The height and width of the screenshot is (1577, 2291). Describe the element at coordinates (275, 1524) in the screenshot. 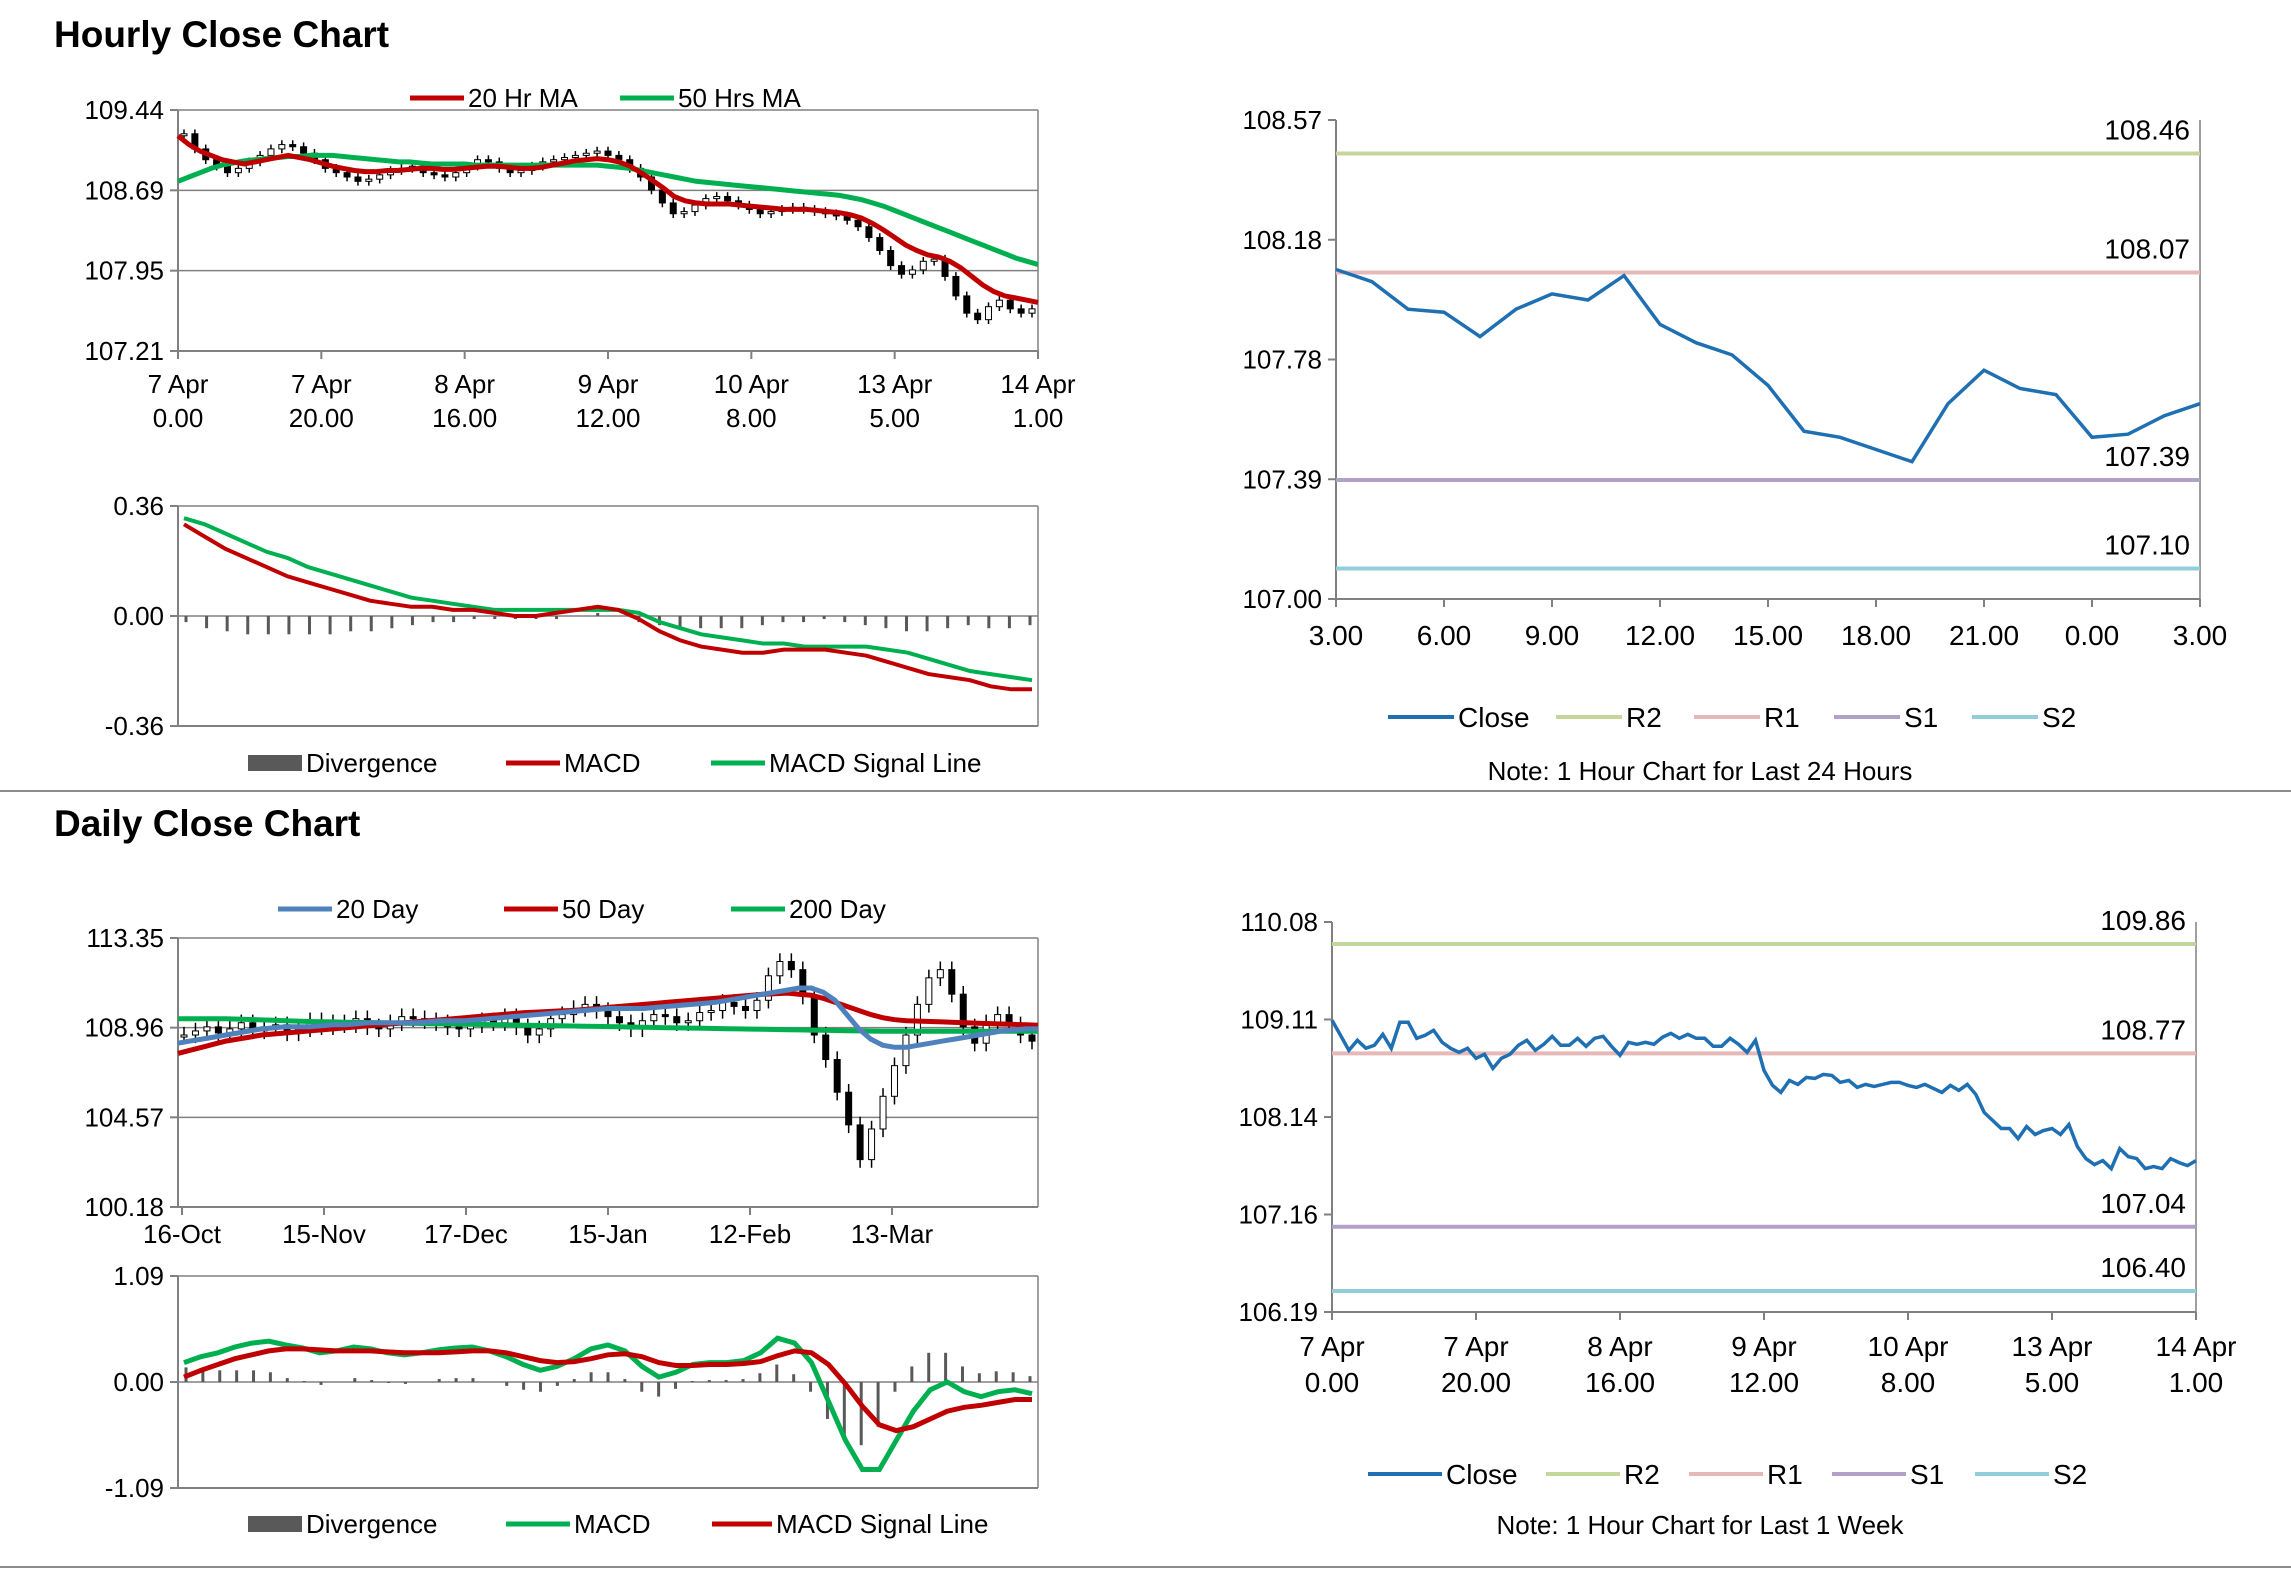

I see `daily-macd-legend-swatch` at that location.